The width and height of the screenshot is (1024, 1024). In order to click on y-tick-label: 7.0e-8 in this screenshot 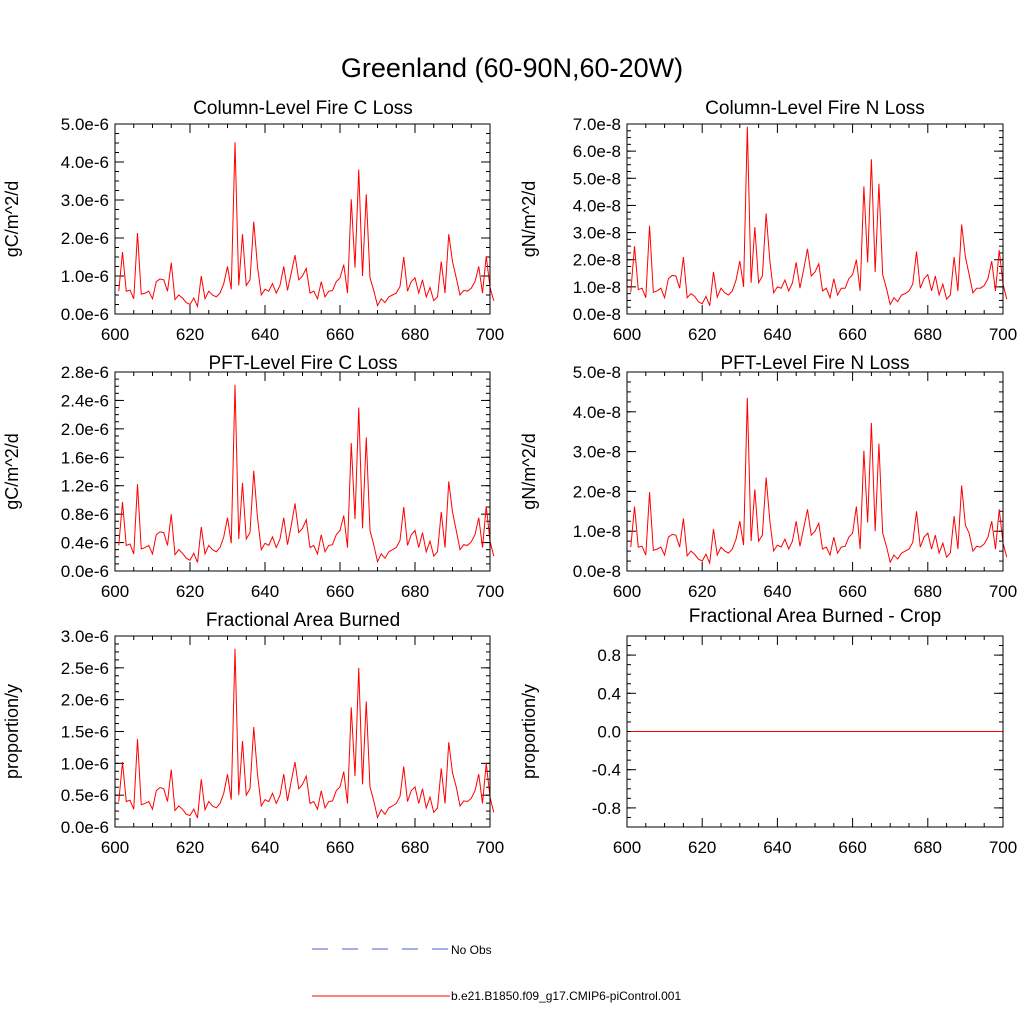, I will do `click(597, 124)`.